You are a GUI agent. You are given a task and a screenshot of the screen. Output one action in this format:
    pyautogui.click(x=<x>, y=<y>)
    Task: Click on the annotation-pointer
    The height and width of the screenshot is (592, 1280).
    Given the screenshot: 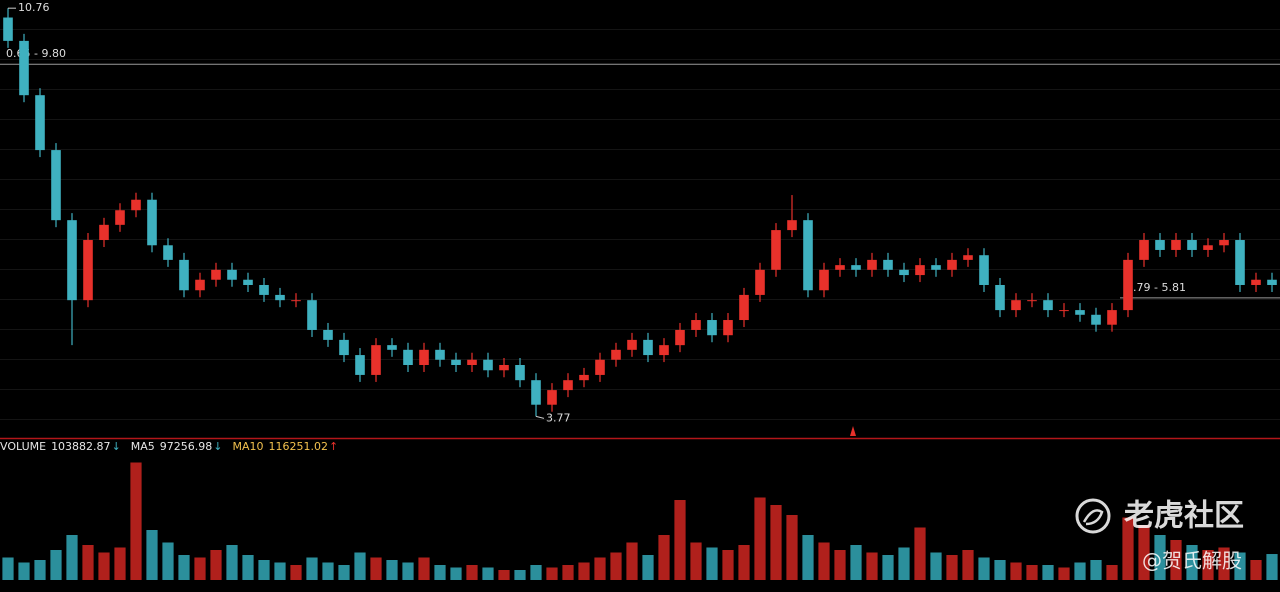 What is the action you would take?
    pyautogui.click(x=540, y=417)
    